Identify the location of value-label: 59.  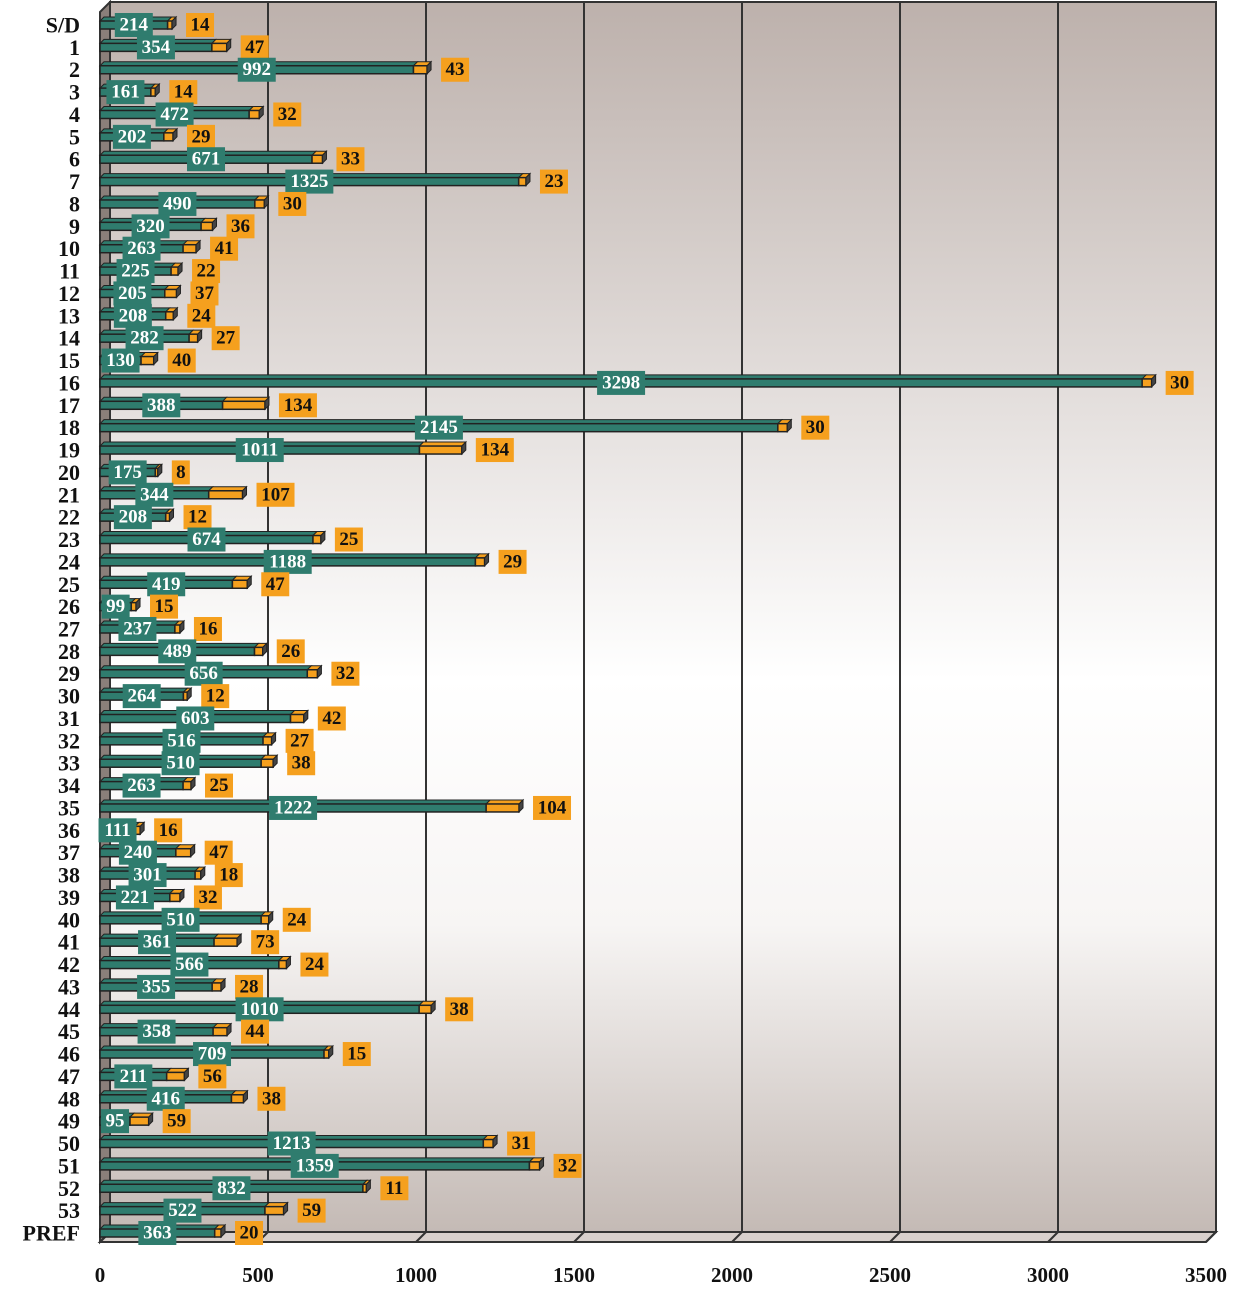
(176, 1121).